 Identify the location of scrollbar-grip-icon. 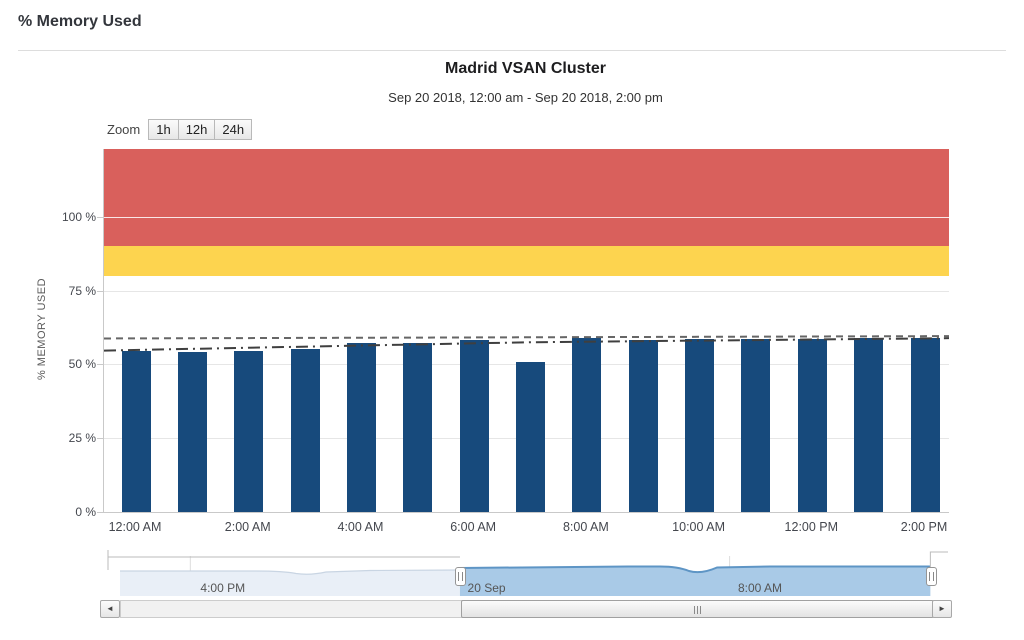
(697, 610).